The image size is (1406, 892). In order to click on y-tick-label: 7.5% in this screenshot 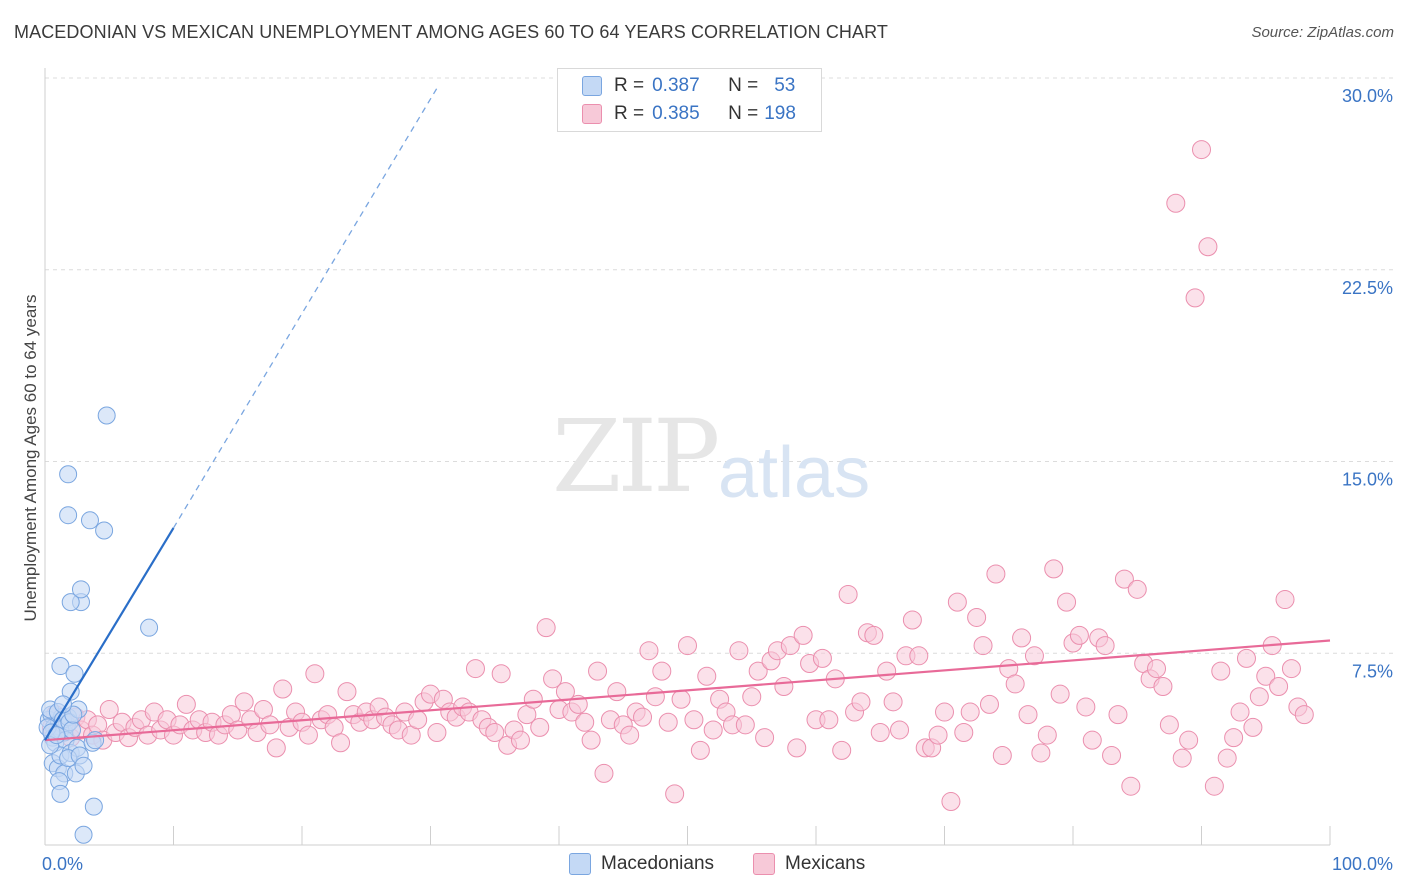, I will do `click(1372, 671)`.